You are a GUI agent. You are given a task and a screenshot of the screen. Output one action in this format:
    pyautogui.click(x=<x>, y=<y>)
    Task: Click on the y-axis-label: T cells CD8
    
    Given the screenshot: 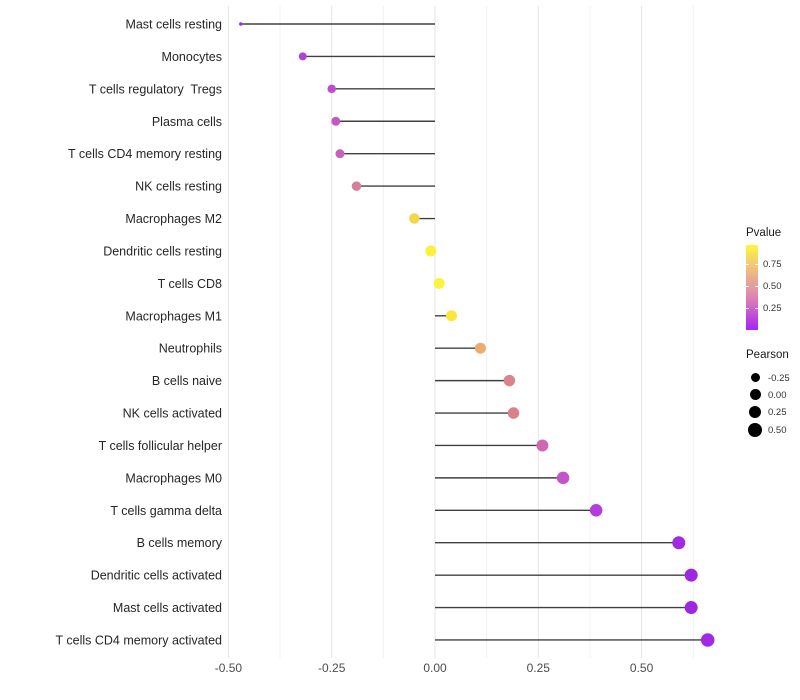 What is the action you would take?
    pyautogui.click(x=190, y=284)
    